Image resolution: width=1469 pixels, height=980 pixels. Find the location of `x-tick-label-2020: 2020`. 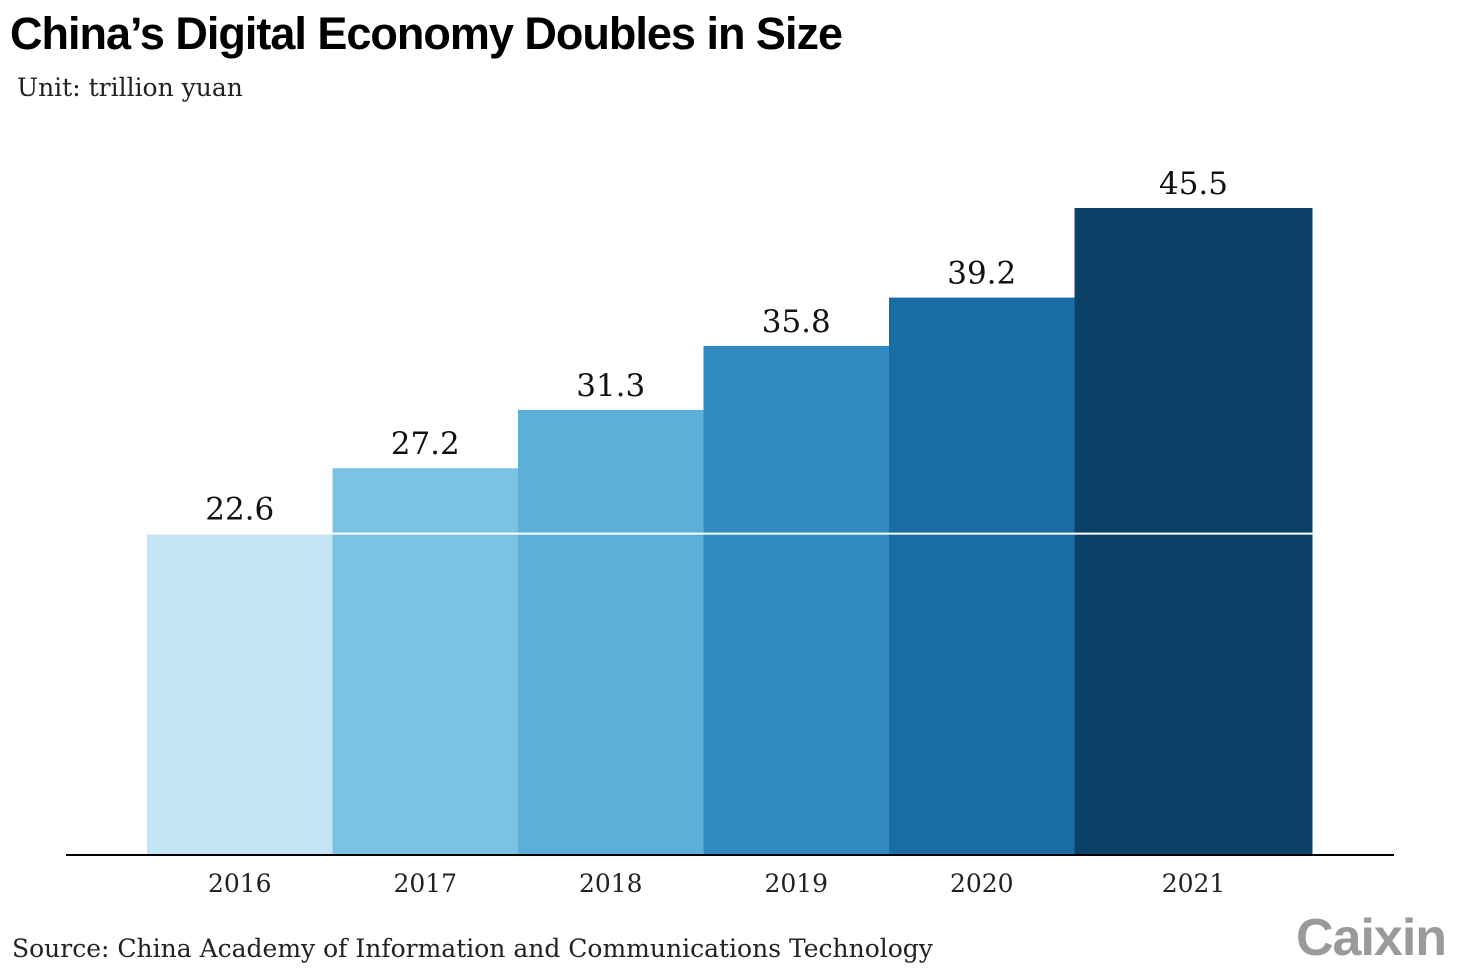

x-tick-label-2020: 2020 is located at coordinates (982, 883).